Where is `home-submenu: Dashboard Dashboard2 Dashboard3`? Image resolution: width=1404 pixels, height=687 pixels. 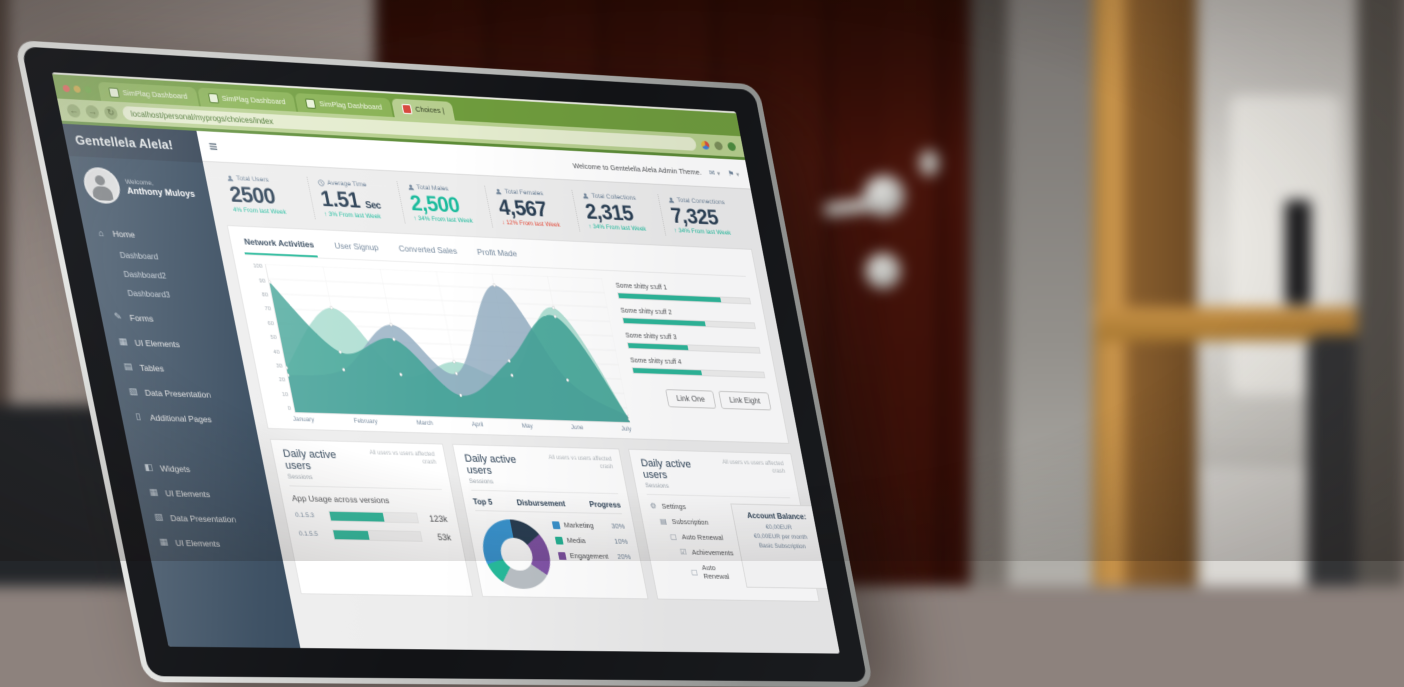
home-submenu: Dashboard Dashboard2 Dashboard3 is located at coordinates (159, 277).